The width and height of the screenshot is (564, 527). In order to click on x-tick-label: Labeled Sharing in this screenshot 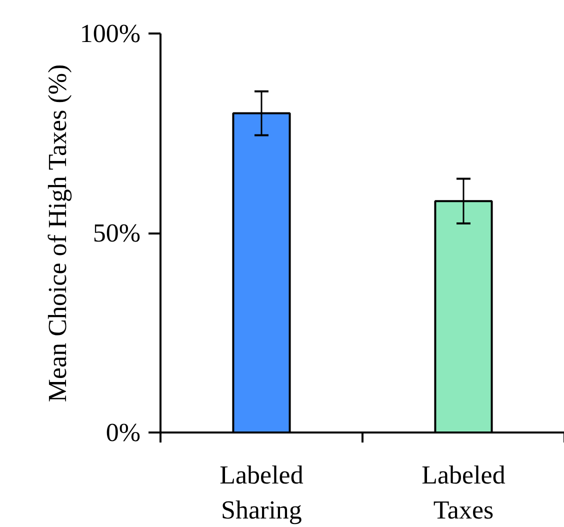, I will do `click(262, 492)`.